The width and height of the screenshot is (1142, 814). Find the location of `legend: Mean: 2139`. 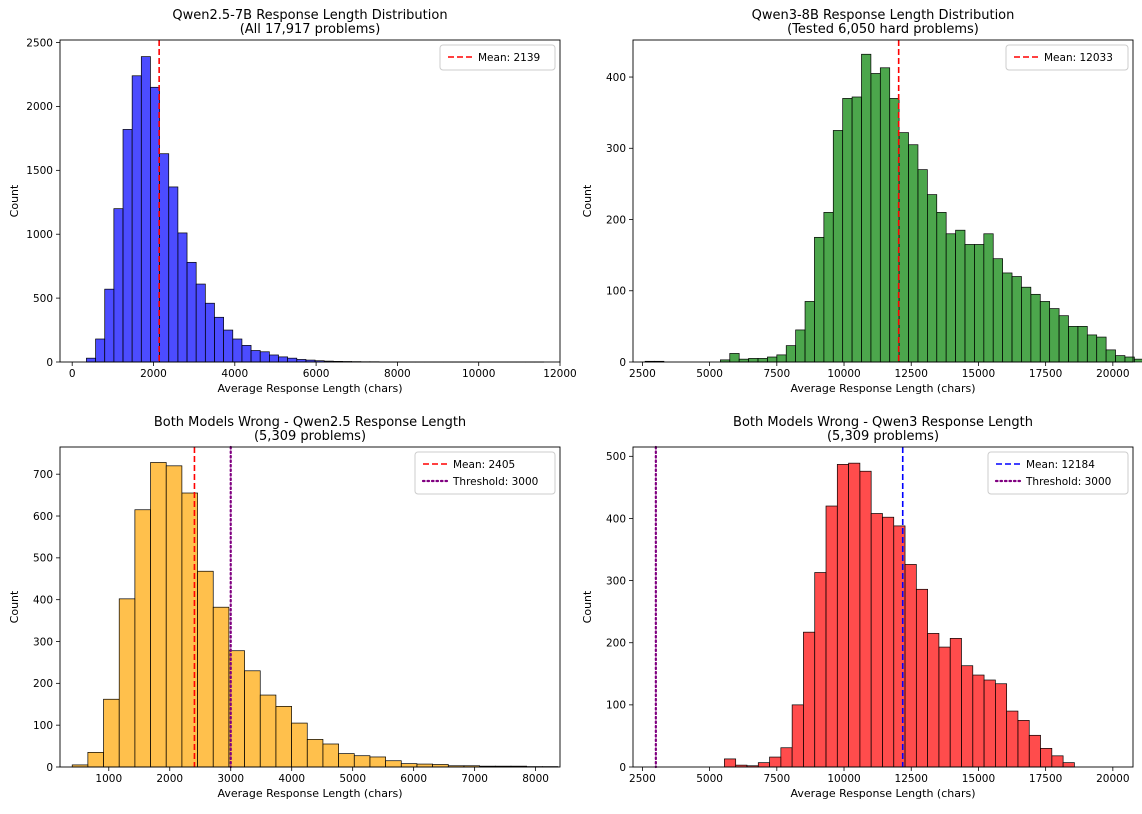

legend: Mean: 2139 is located at coordinates (497, 57).